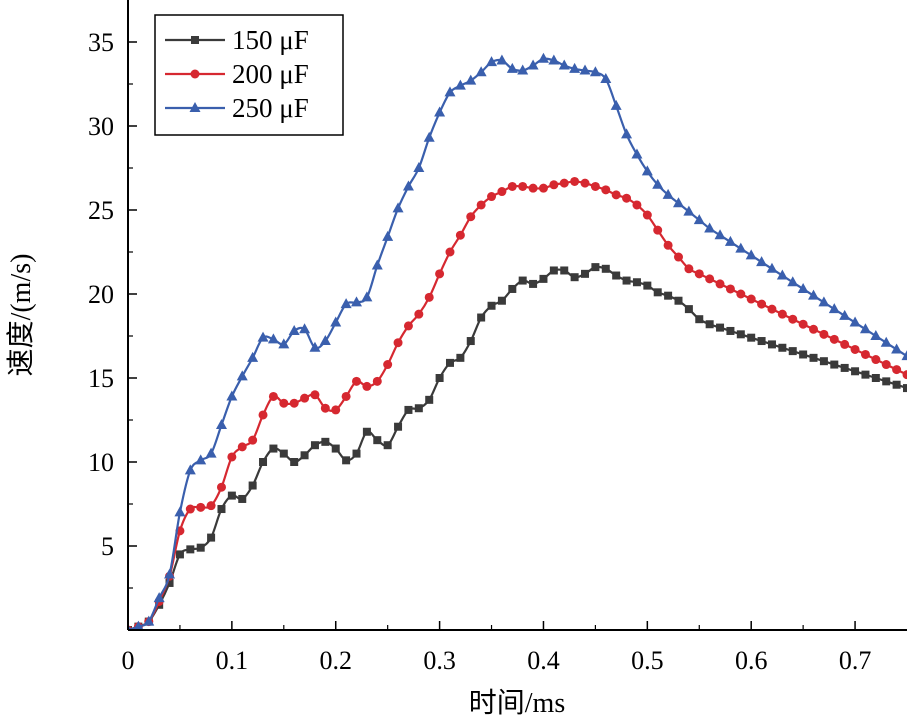  Describe the element at coordinates (647, 660) in the screenshot. I see `x-tick-label: 0.5` at that location.